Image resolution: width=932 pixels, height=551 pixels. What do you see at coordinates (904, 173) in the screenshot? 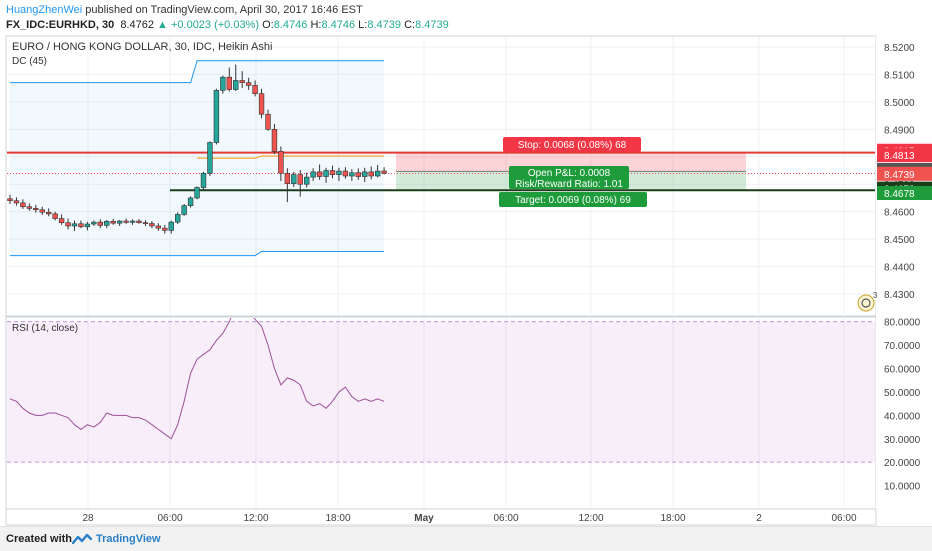
I see `price-axis-marker` at bounding box center [904, 173].